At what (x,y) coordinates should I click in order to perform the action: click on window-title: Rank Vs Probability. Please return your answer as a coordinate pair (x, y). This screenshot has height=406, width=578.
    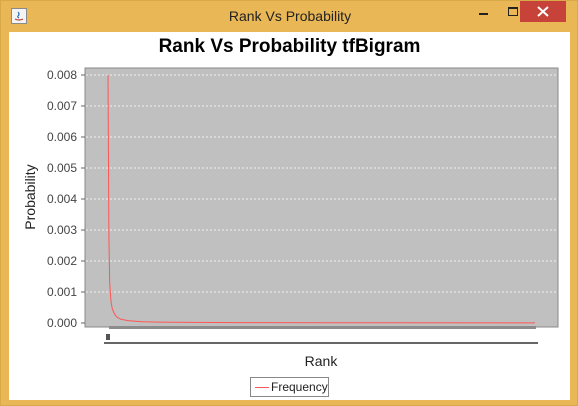
    Looking at the image, I should click on (290, 16).